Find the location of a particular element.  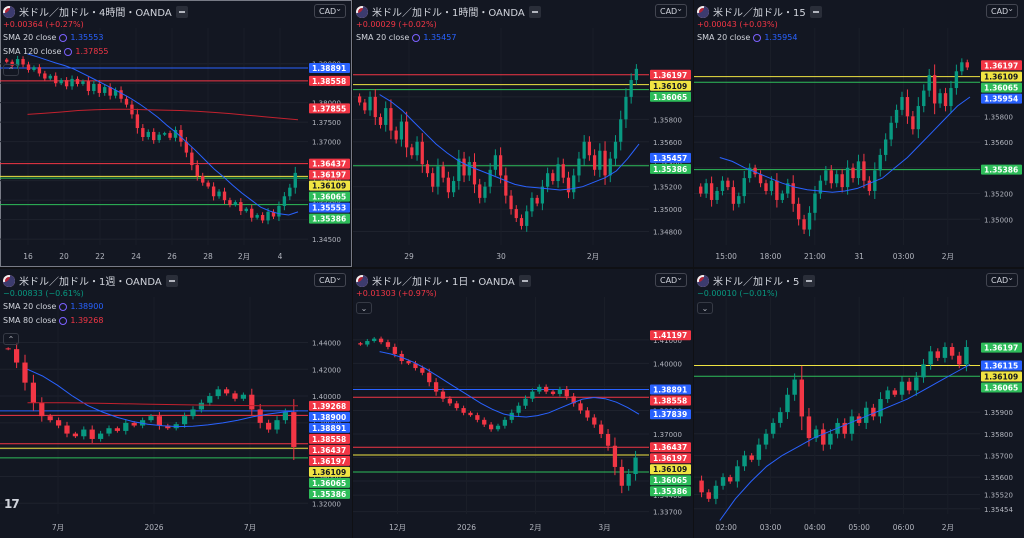

chart-header: 米ドル／加ドル・1週・OANDA is located at coordinates (90, 280).